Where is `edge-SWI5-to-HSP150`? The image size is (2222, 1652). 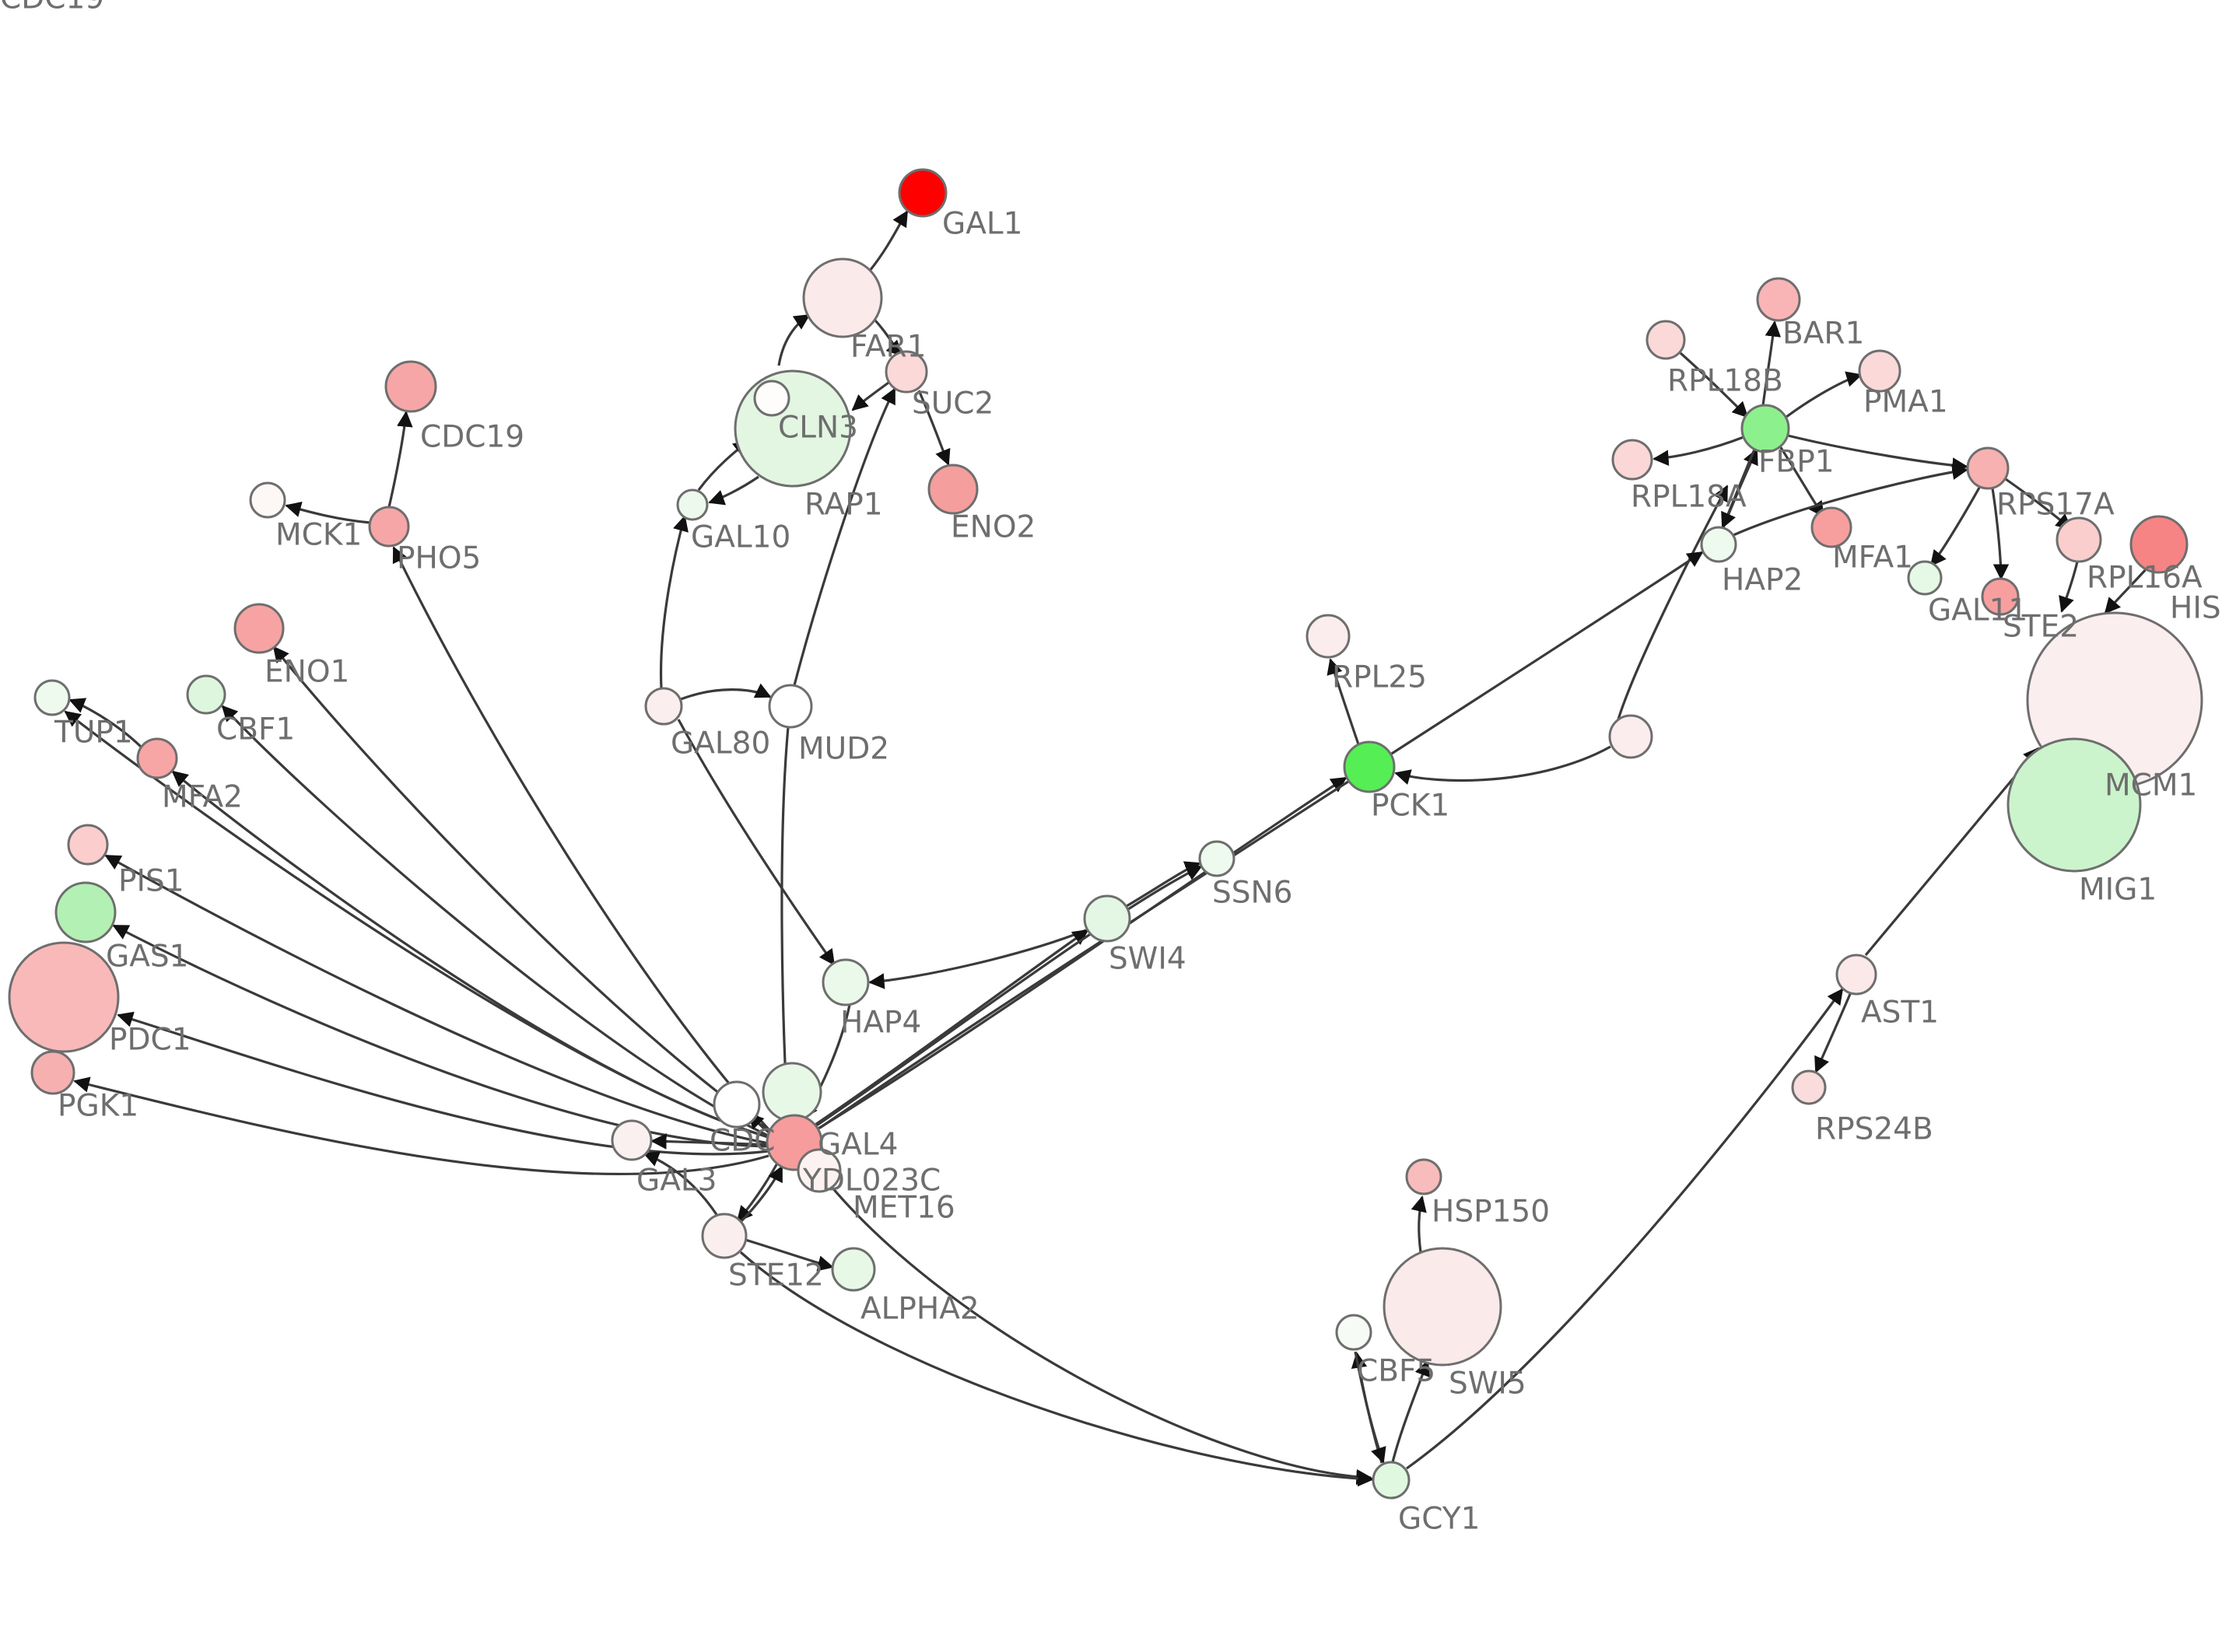
edge-SWI5-to-HSP150 is located at coordinates (1419, 1224).